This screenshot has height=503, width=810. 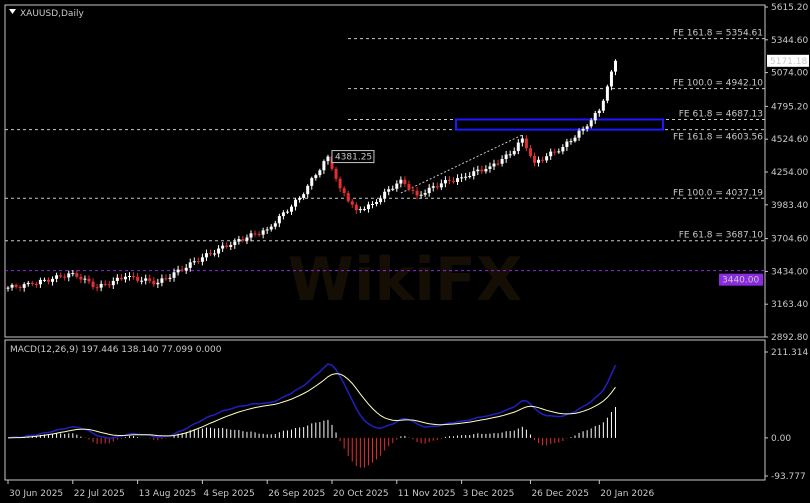 What do you see at coordinates (789, 338) in the screenshot?
I see `y-tick-label: 2892.80` at bounding box center [789, 338].